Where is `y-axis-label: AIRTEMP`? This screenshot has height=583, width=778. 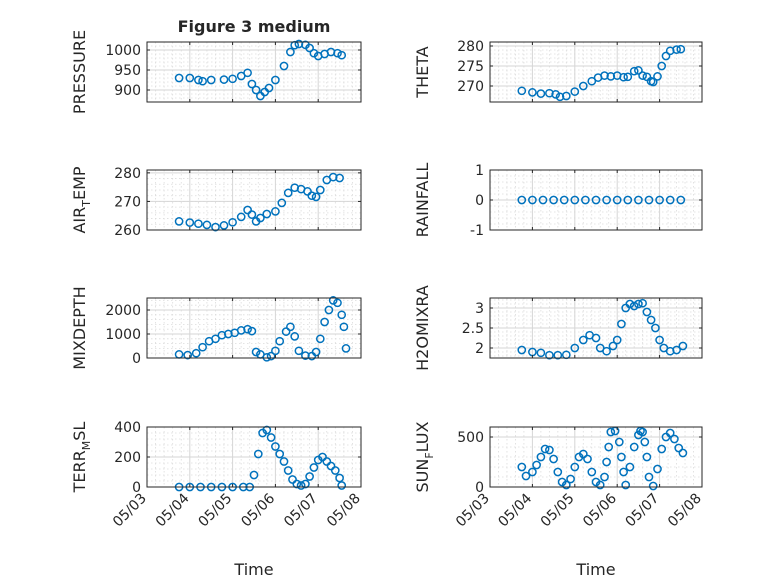
y-axis-label: AIRTEMP is located at coordinates (81, 199).